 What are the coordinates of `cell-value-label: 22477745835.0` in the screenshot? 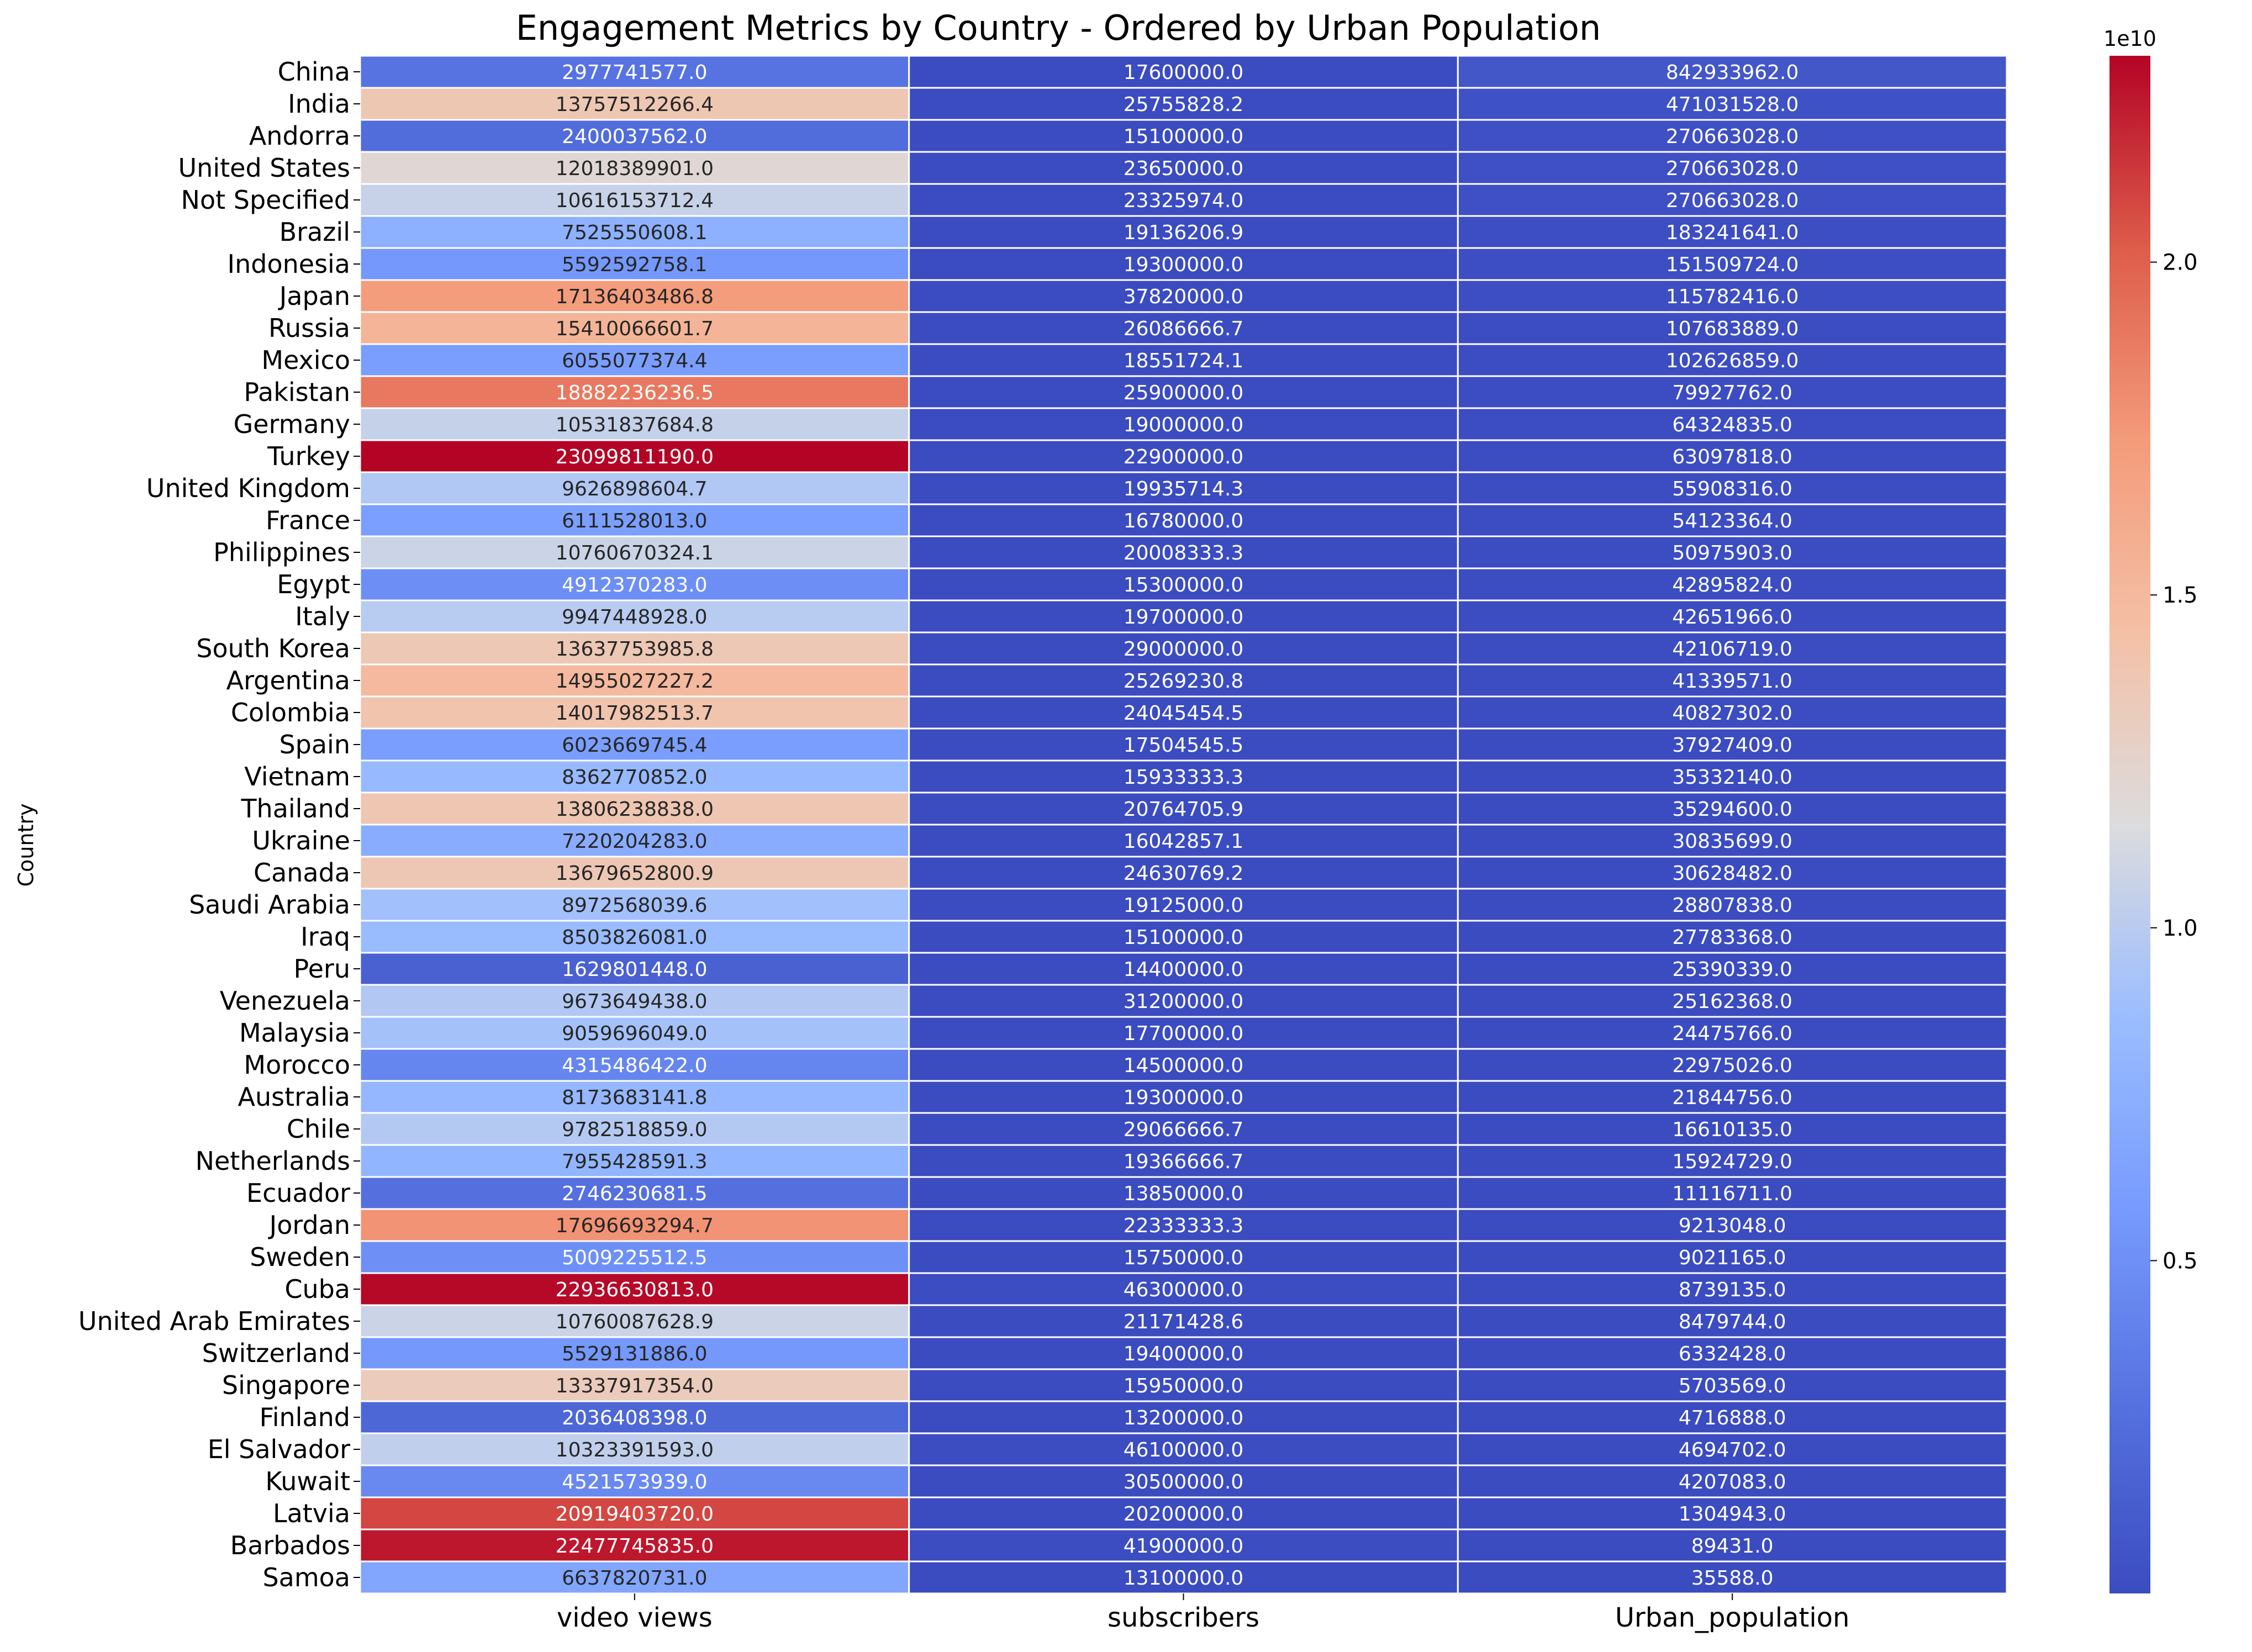 It's located at (635, 1546).